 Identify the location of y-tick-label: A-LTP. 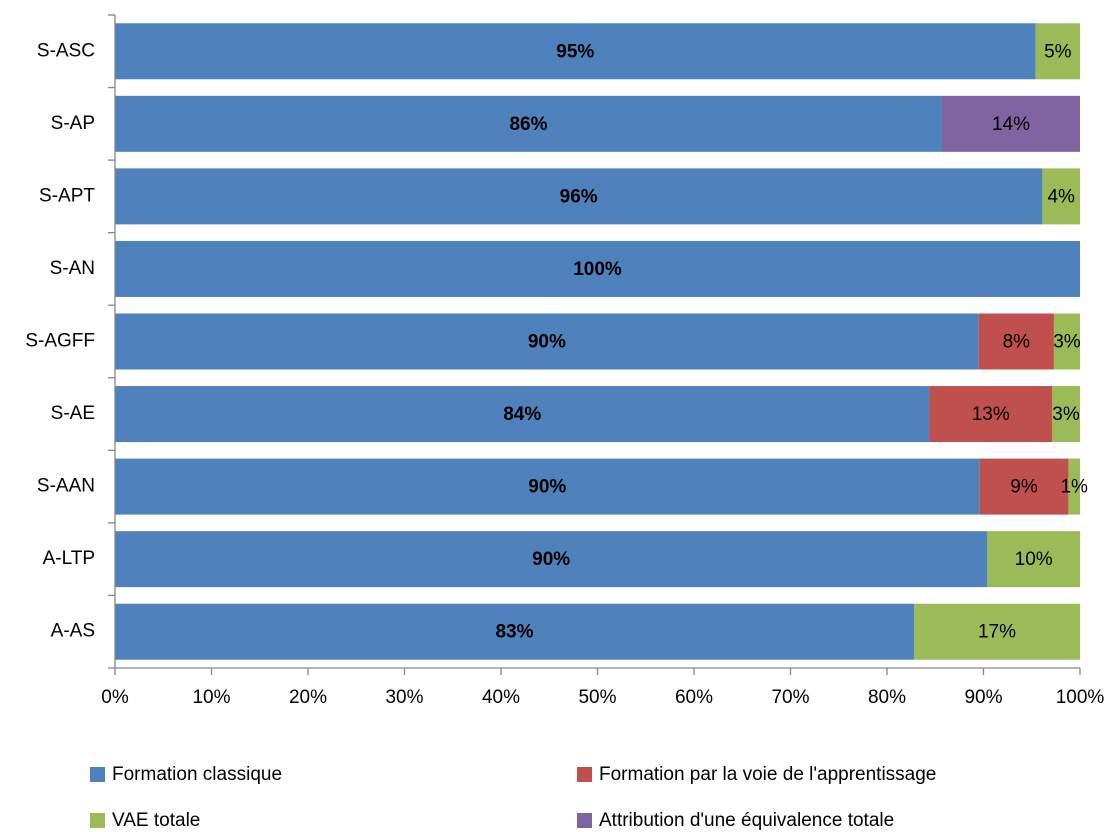
(69, 558).